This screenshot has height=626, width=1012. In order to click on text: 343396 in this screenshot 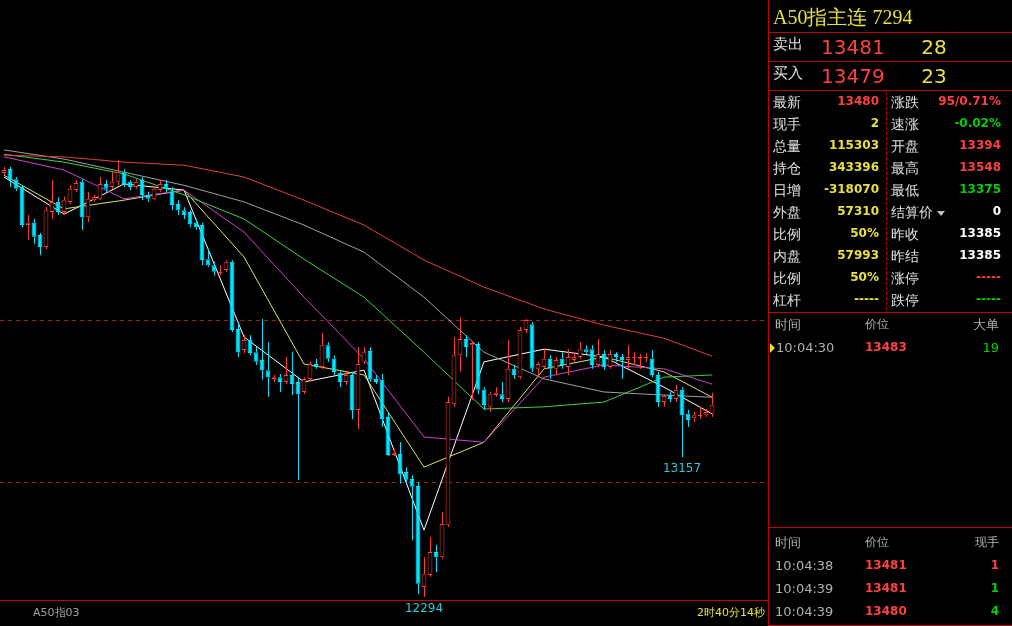, I will do `click(853, 167)`.